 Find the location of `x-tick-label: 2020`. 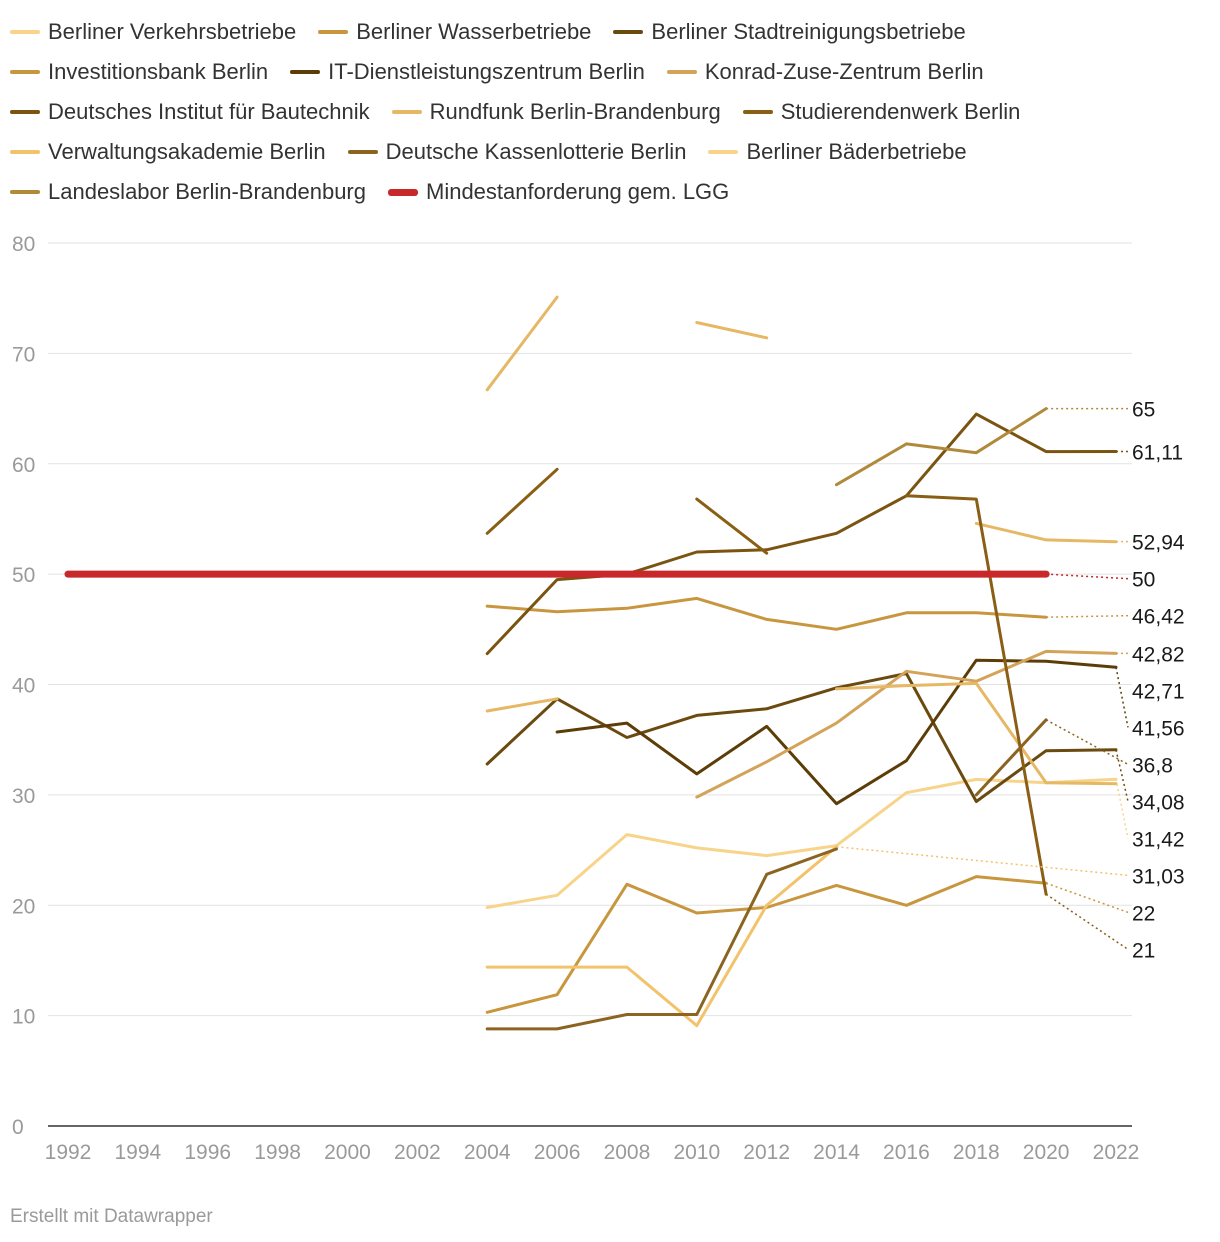

x-tick-label: 2020 is located at coordinates (1046, 1152).